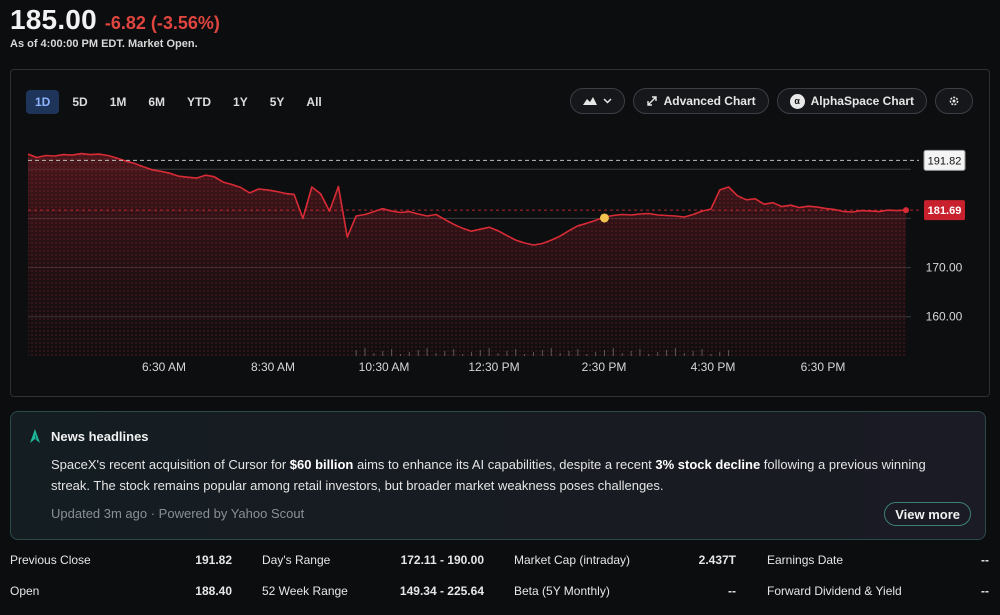  Describe the element at coordinates (314, 102) in the screenshot. I see `range-button-all: All` at that location.